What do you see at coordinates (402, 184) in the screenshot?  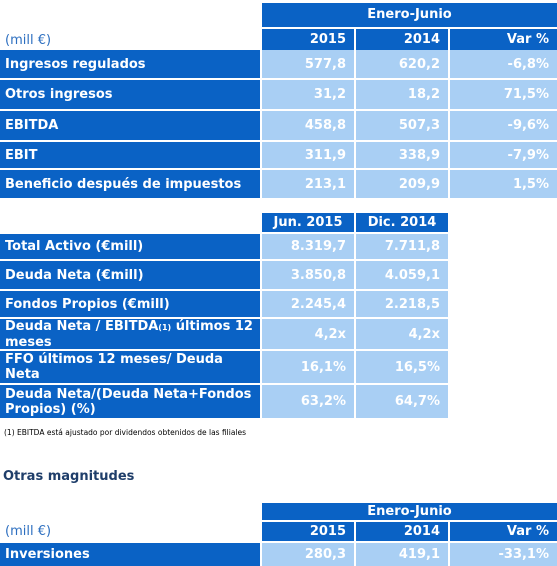 I see `cell-value: 209,9` at bounding box center [402, 184].